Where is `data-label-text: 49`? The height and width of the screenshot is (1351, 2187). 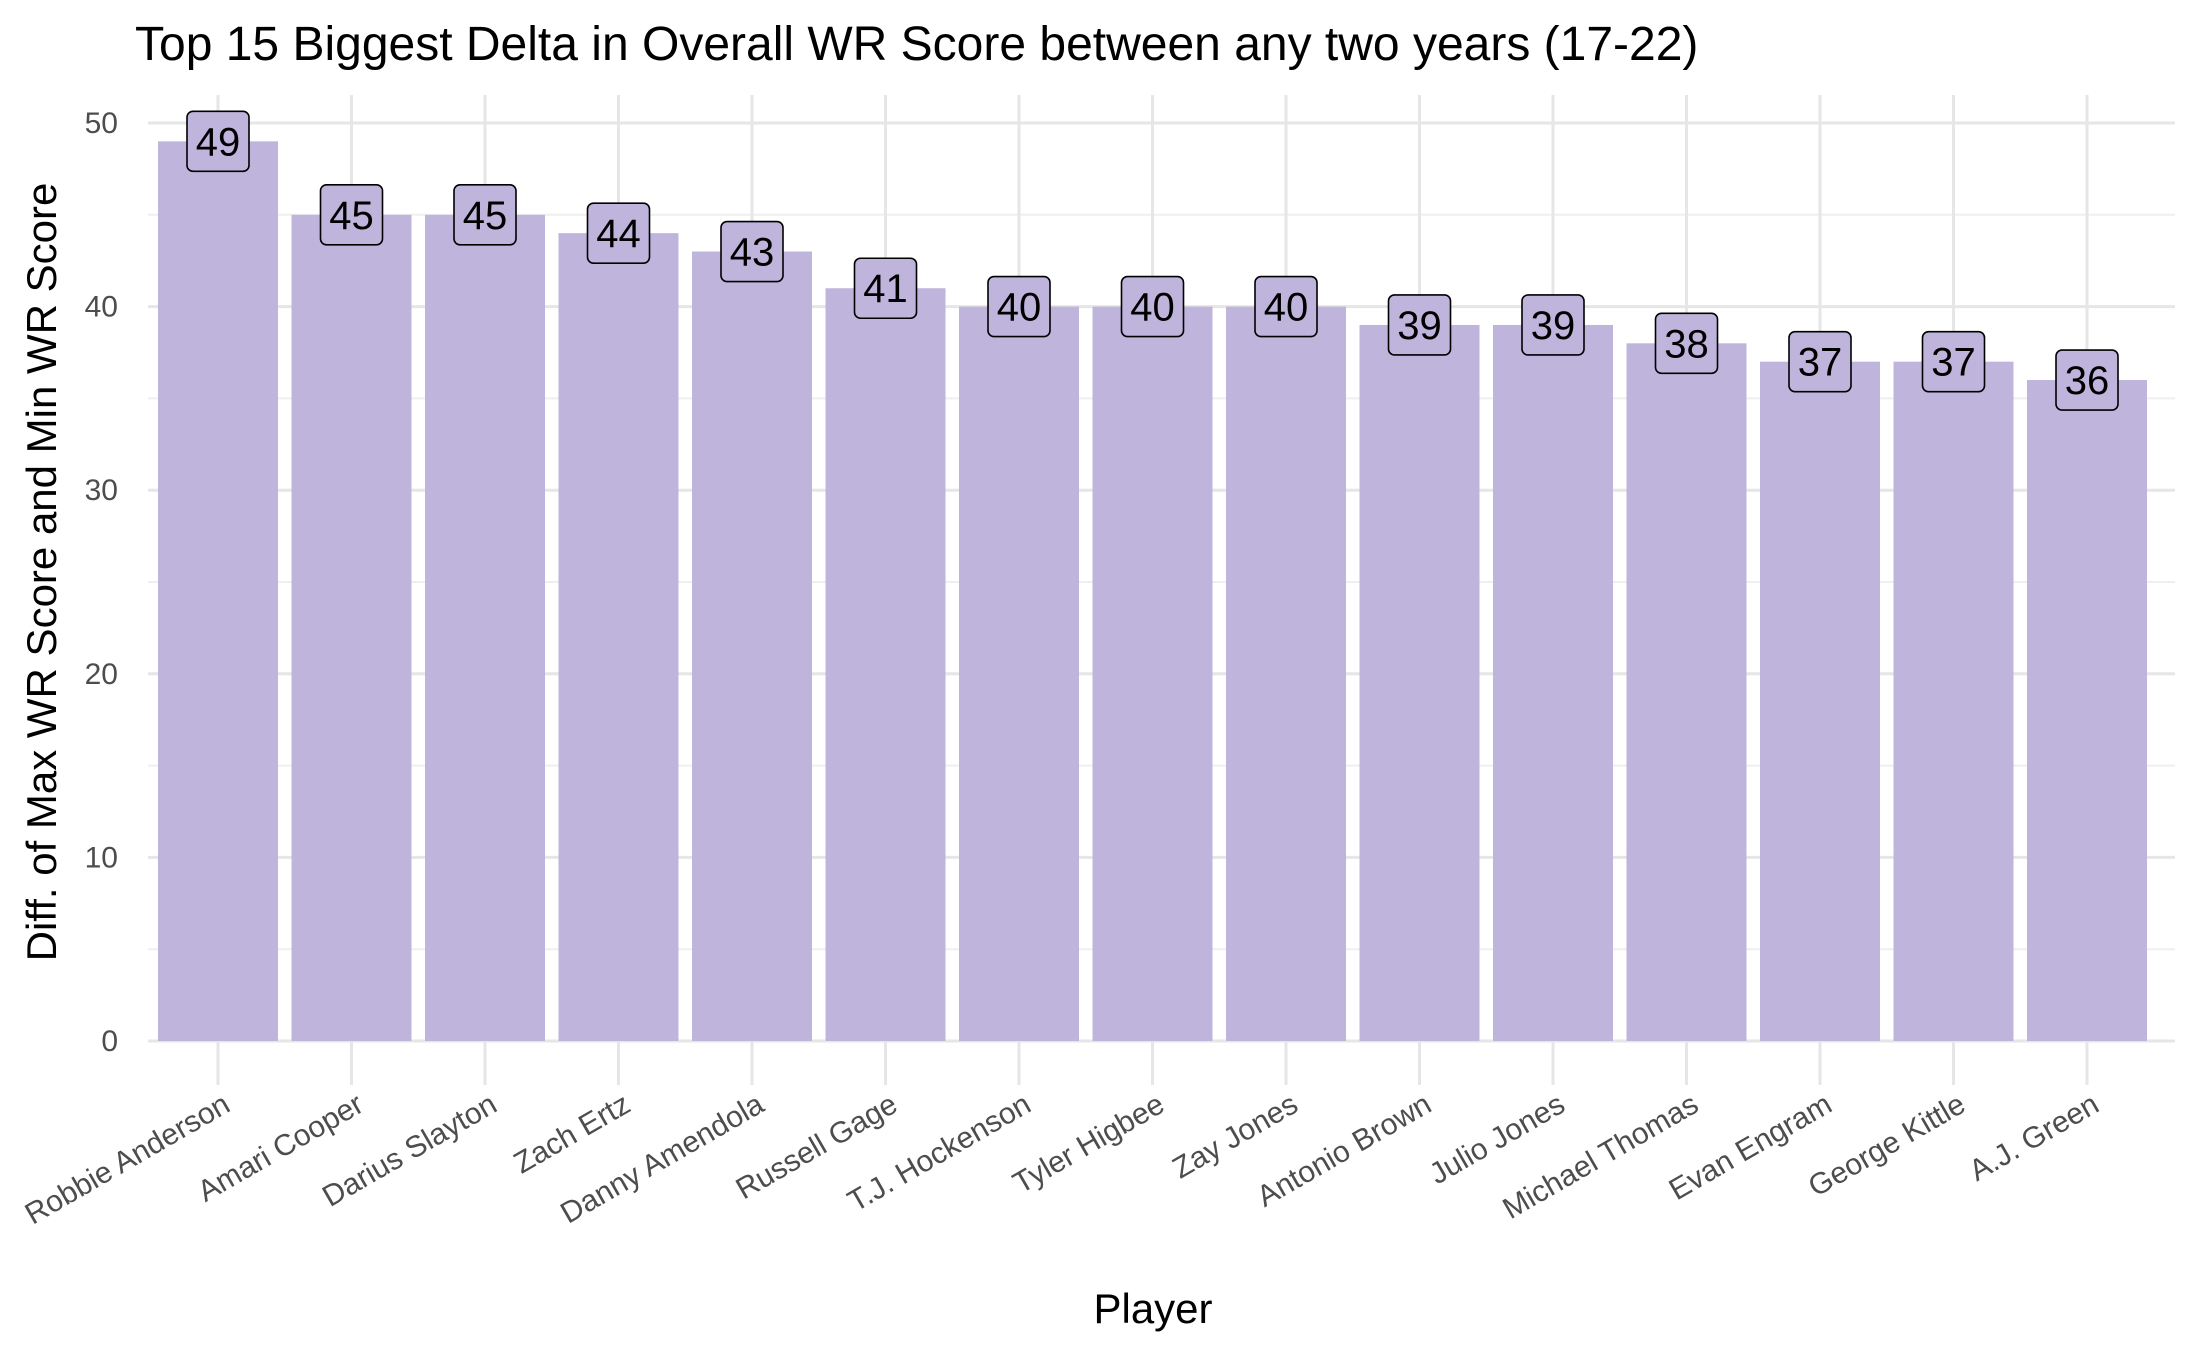 data-label-text: 49 is located at coordinates (218, 142).